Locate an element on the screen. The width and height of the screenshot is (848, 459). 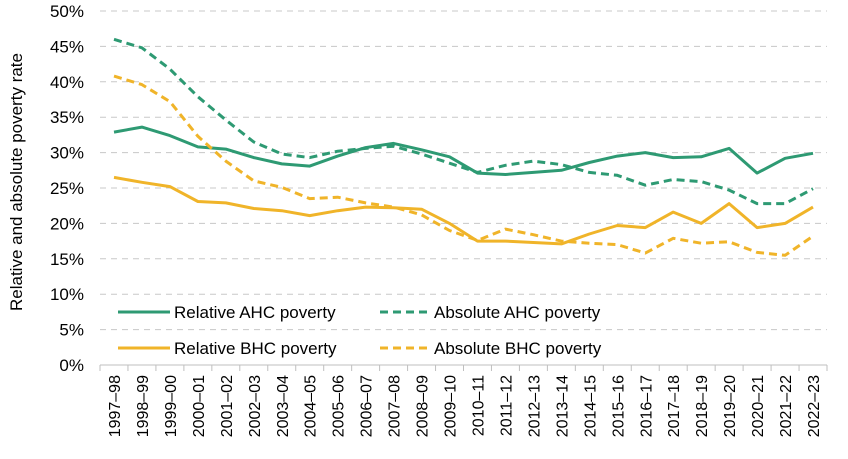
y-tick-label: 15% is located at coordinates (67, 259).